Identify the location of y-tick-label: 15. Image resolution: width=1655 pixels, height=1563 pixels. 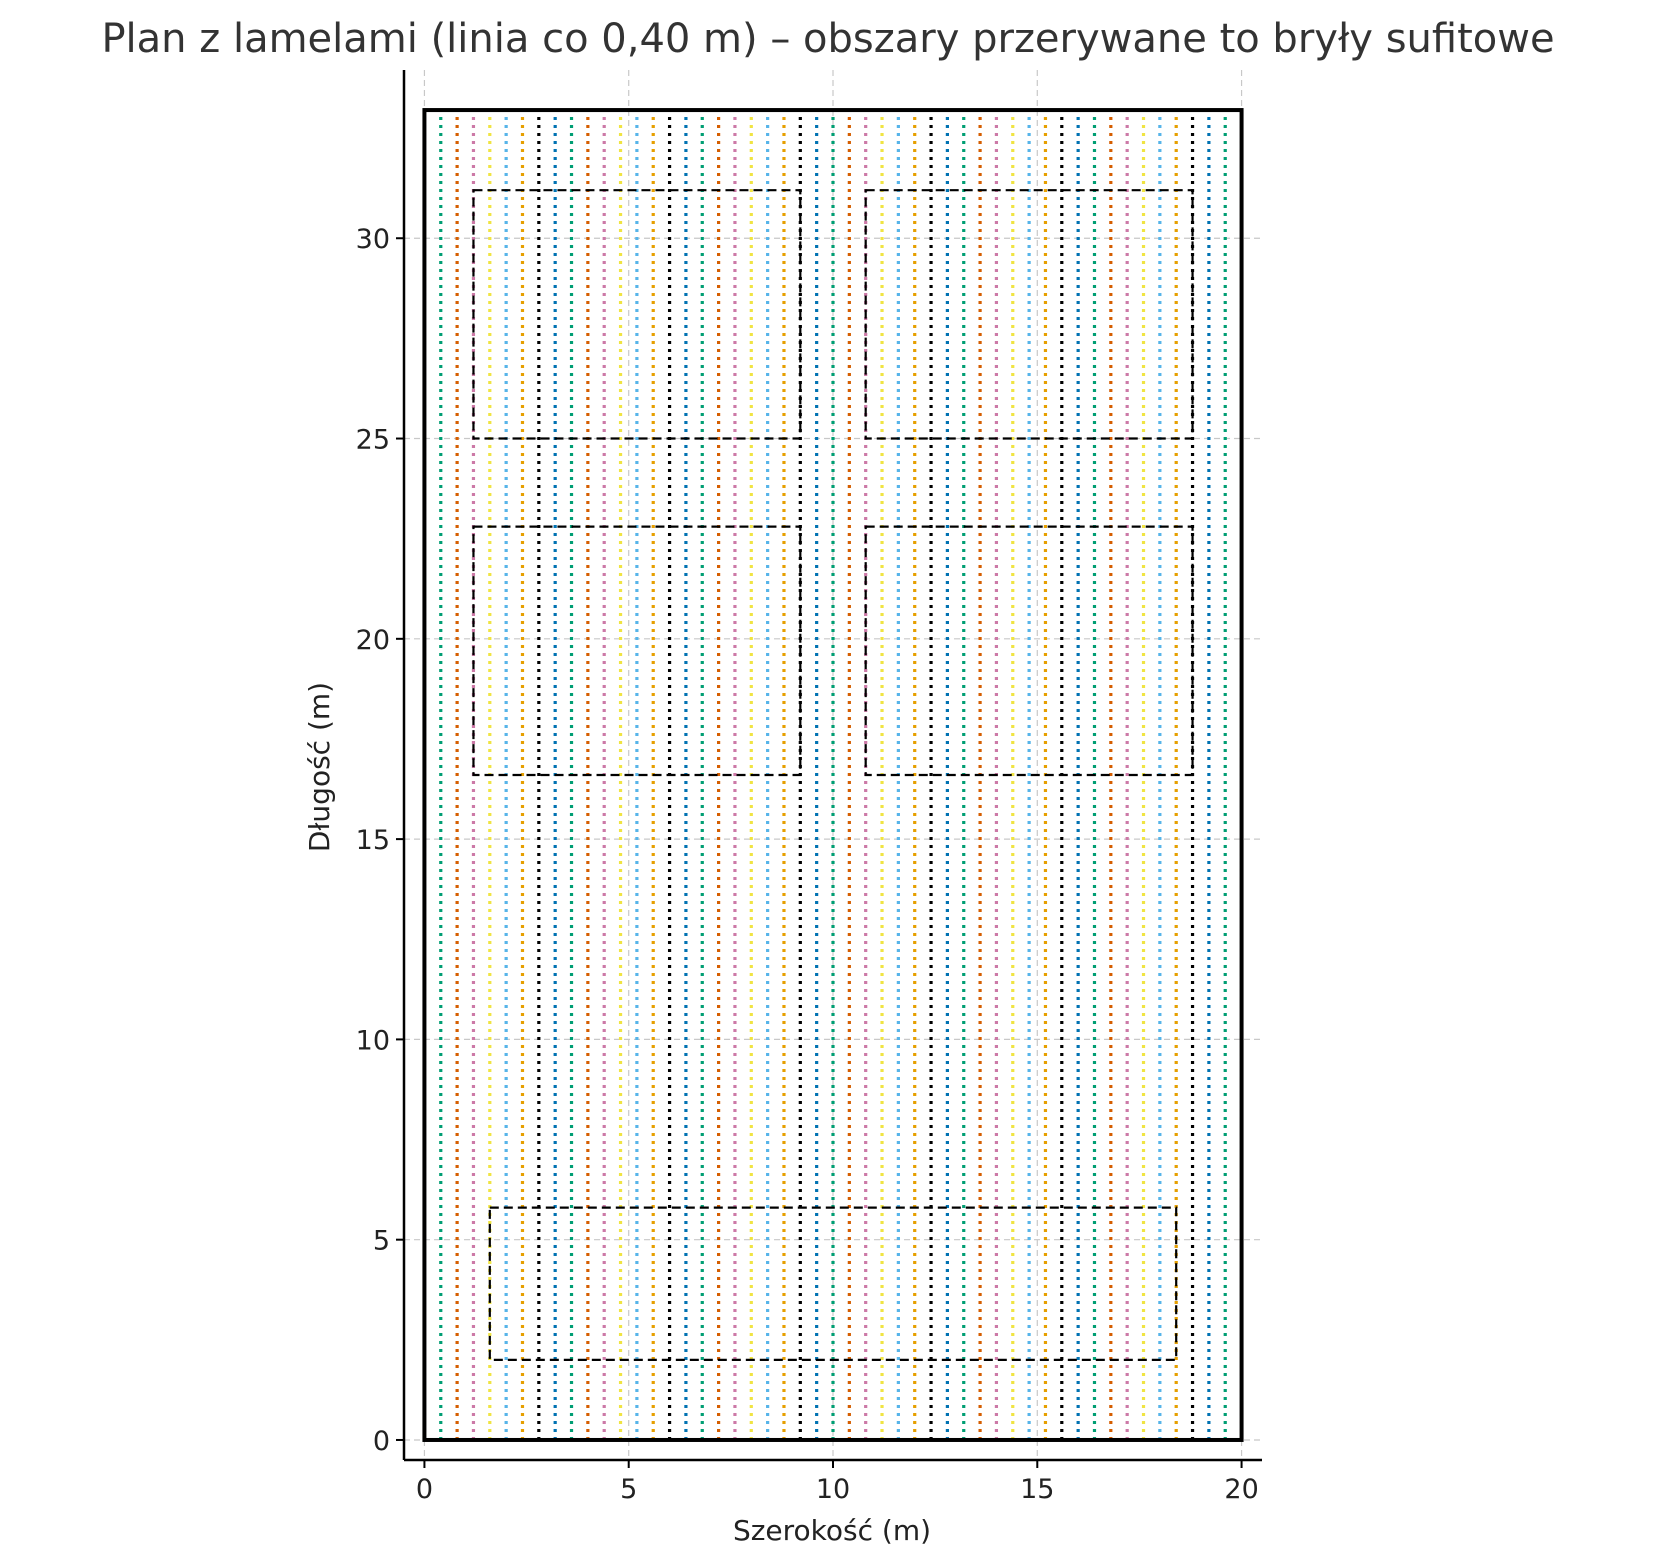
(373, 840).